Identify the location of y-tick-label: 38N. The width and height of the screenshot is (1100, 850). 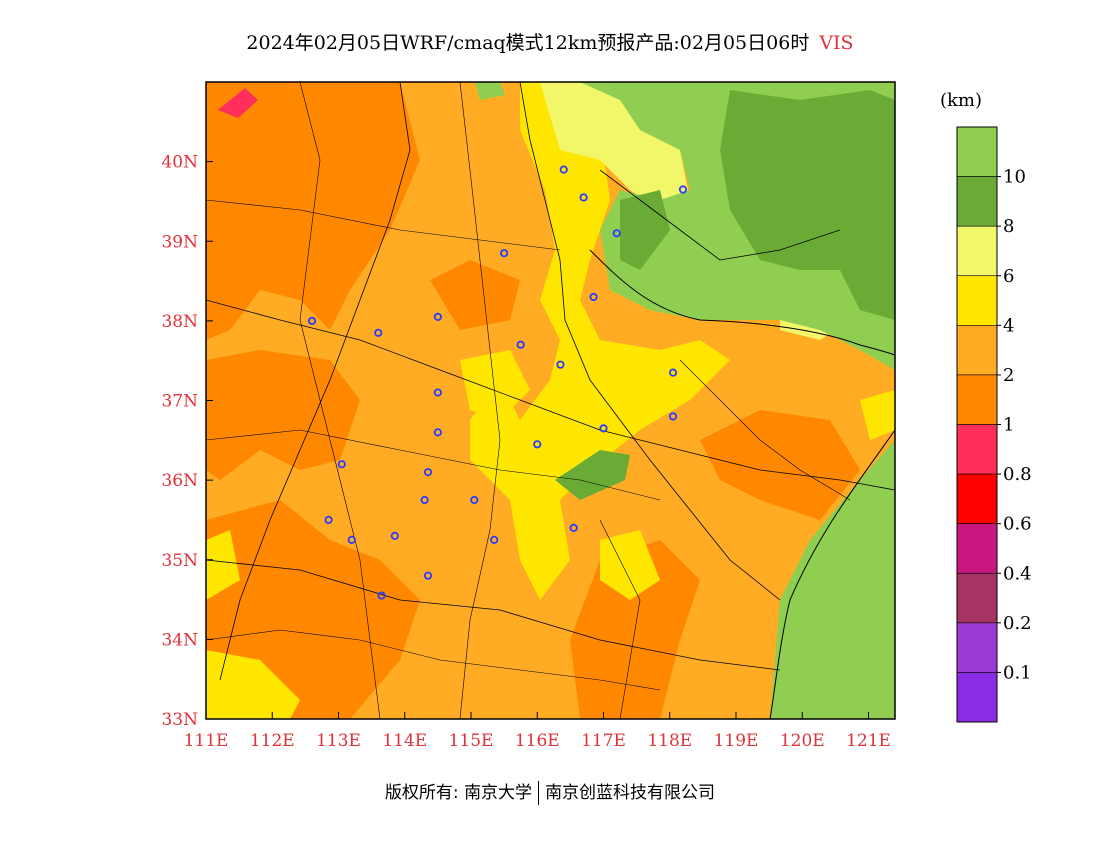
(179, 322).